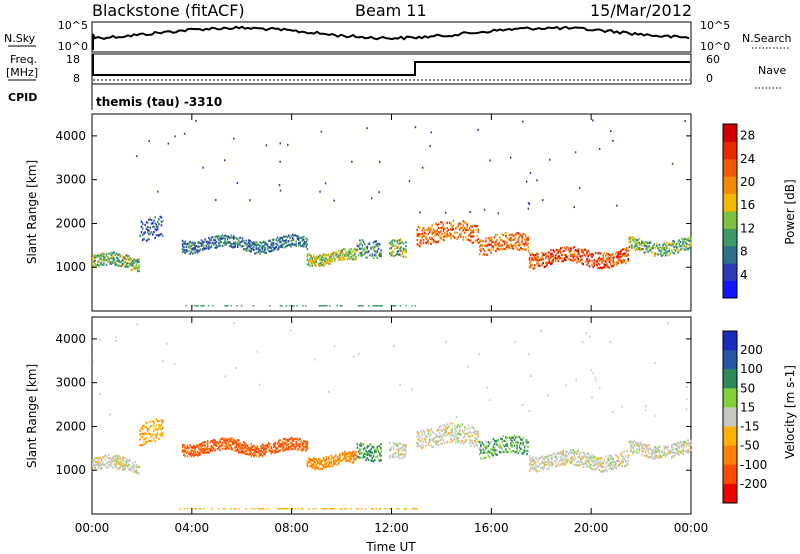  What do you see at coordinates (159, 102) in the screenshot?
I see `cpid-text: themis (tau) -3310` at bounding box center [159, 102].